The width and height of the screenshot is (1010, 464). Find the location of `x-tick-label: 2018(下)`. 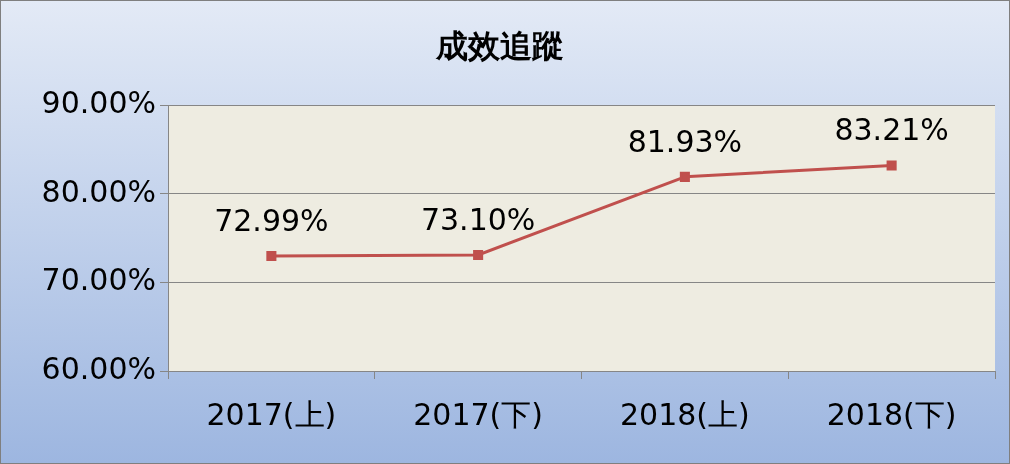

x-tick-label: 2018(下) is located at coordinates (891, 414).